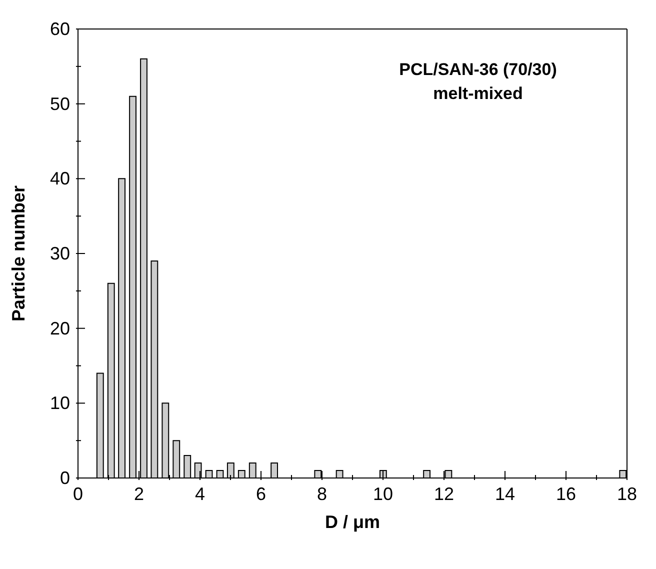 This screenshot has width=656, height=569. Describe the element at coordinates (505, 494) in the screenshot. I see `x-tick-label: 14` at that location.